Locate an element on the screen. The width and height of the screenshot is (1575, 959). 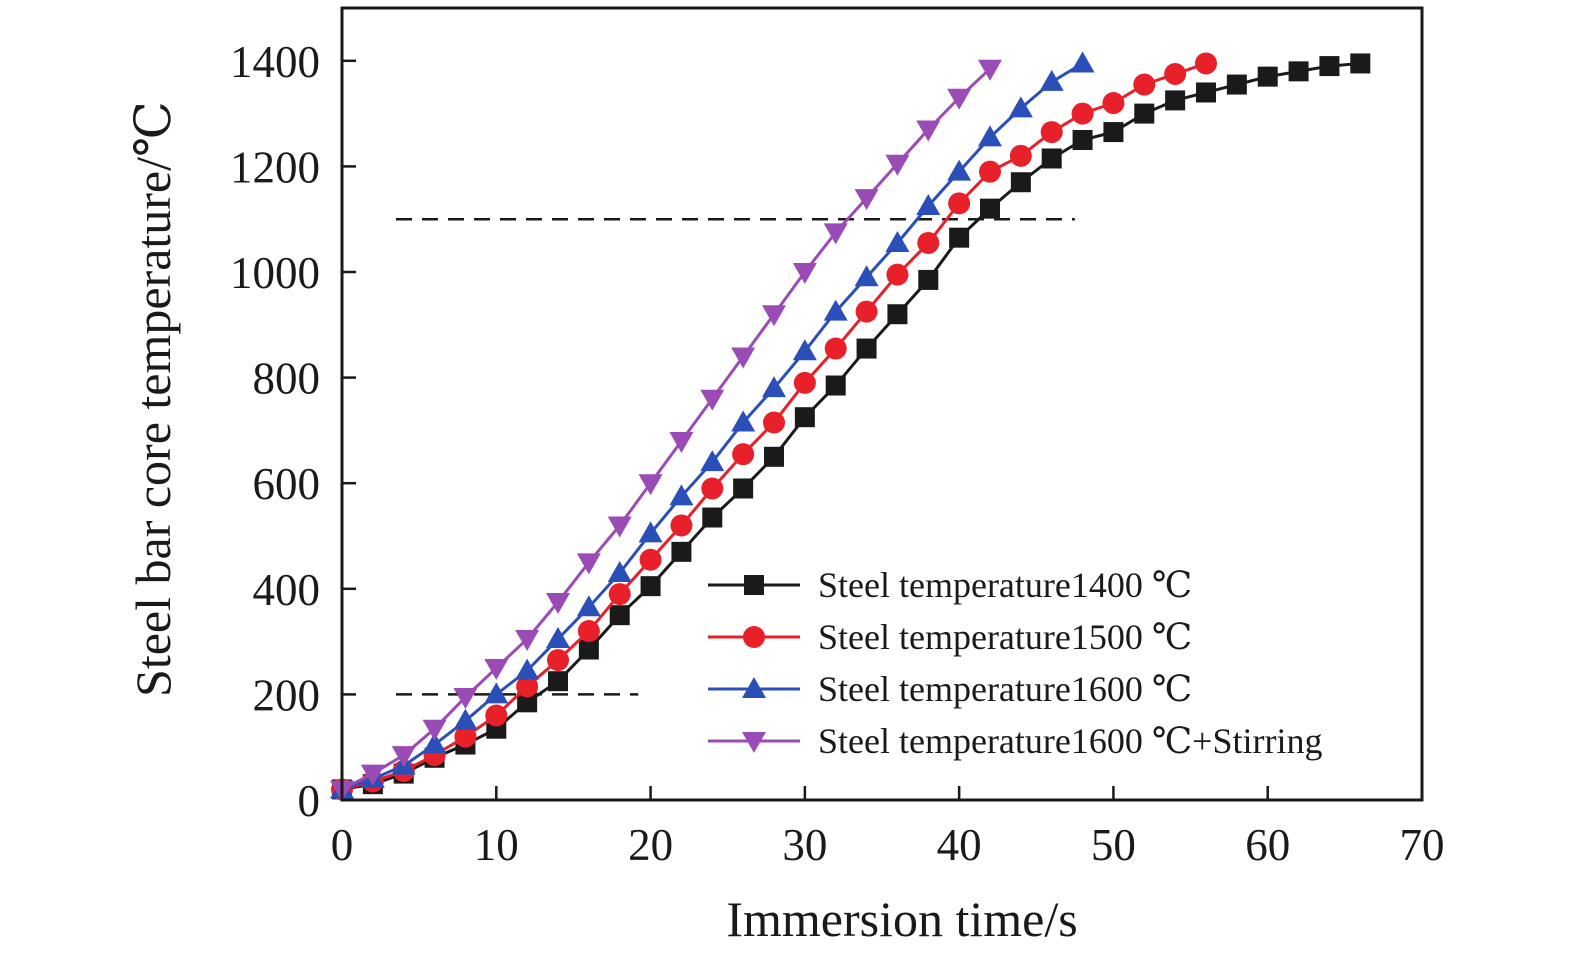
y-tick-label: 400 is located at coordinates (287, 590).